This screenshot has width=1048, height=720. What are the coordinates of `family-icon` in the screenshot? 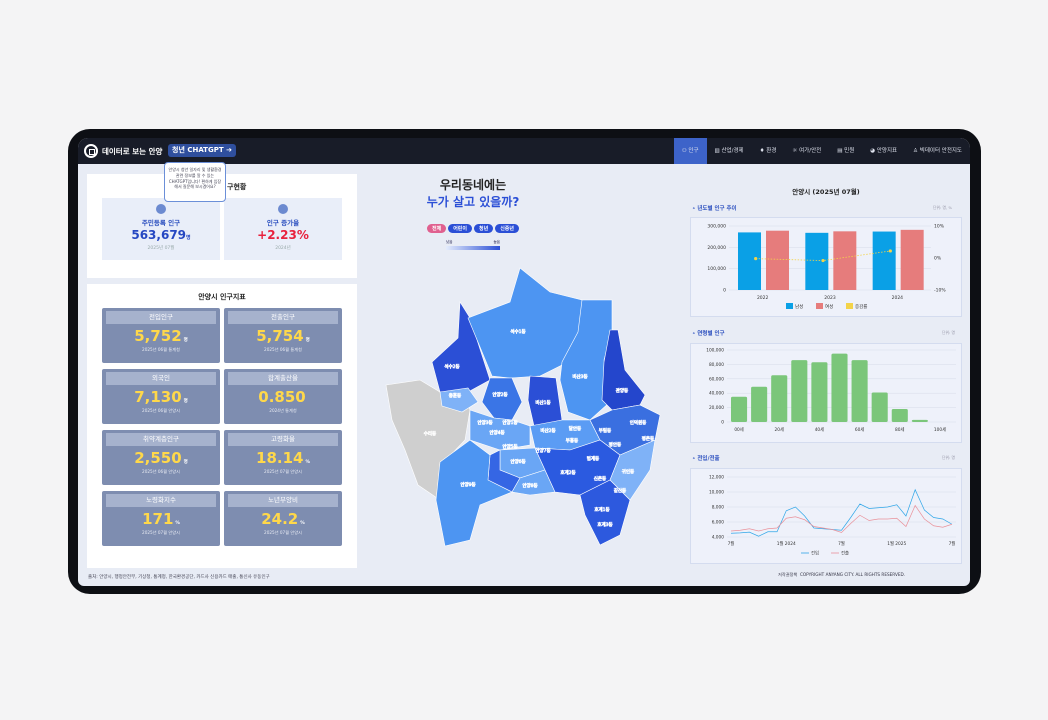 It's located at (283, 209).